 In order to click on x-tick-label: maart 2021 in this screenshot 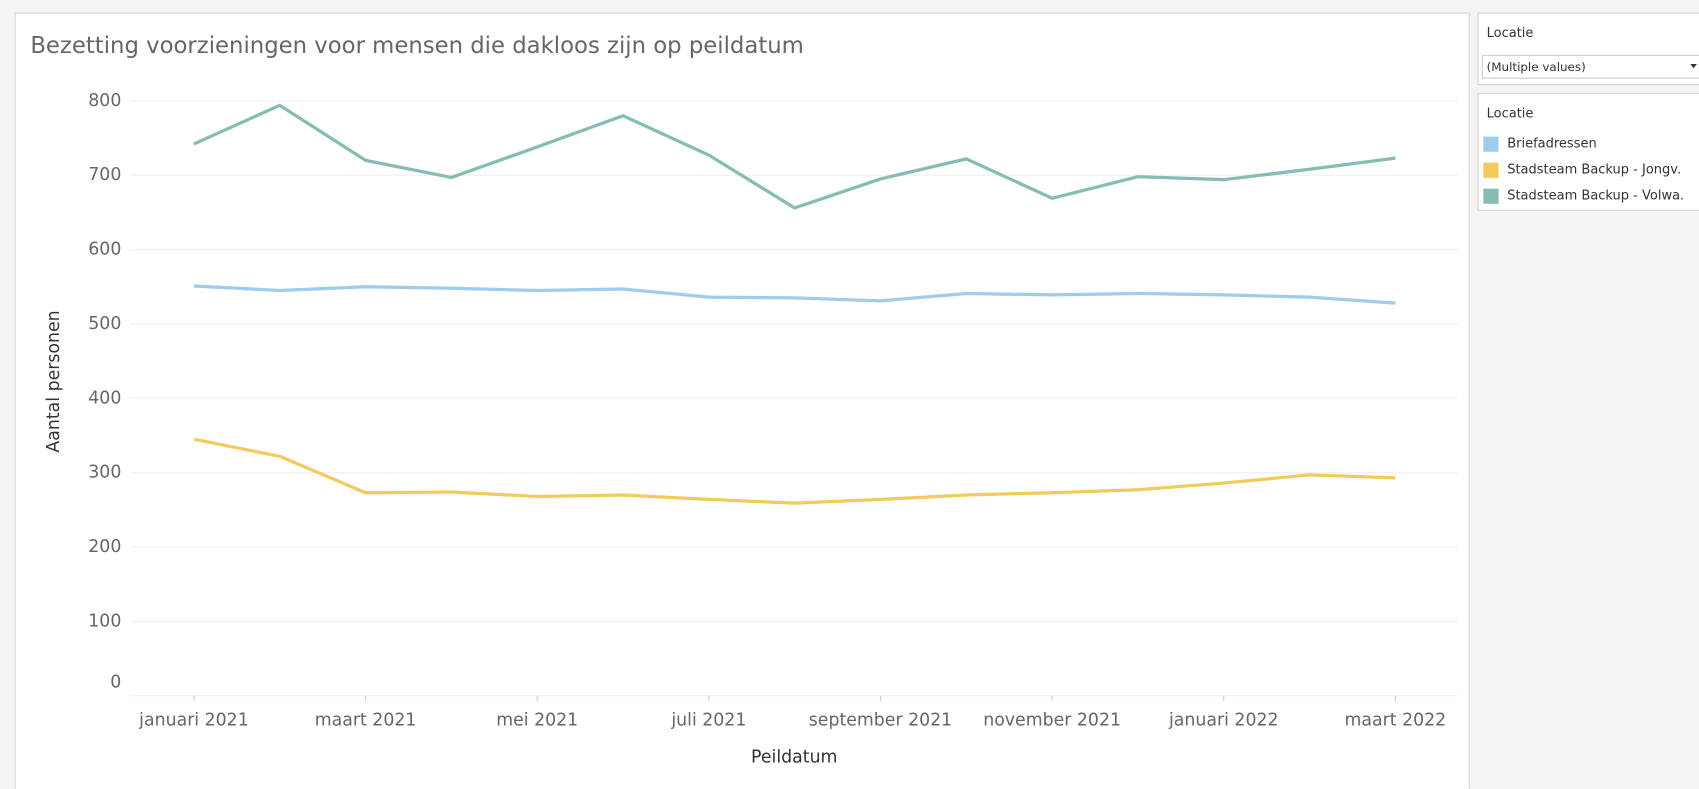, I will do `click(366, 721)`.